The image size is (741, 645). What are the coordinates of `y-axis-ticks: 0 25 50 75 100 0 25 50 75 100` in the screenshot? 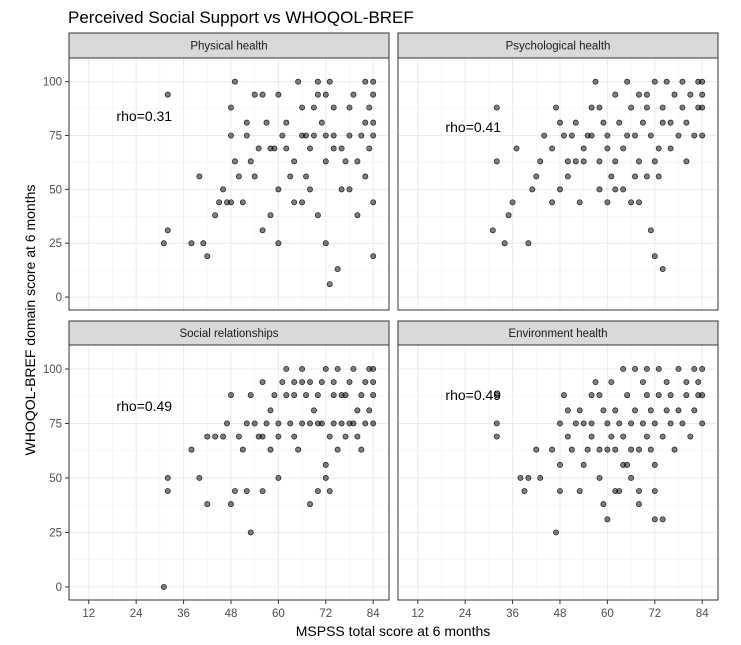 It's located at (56, 335).